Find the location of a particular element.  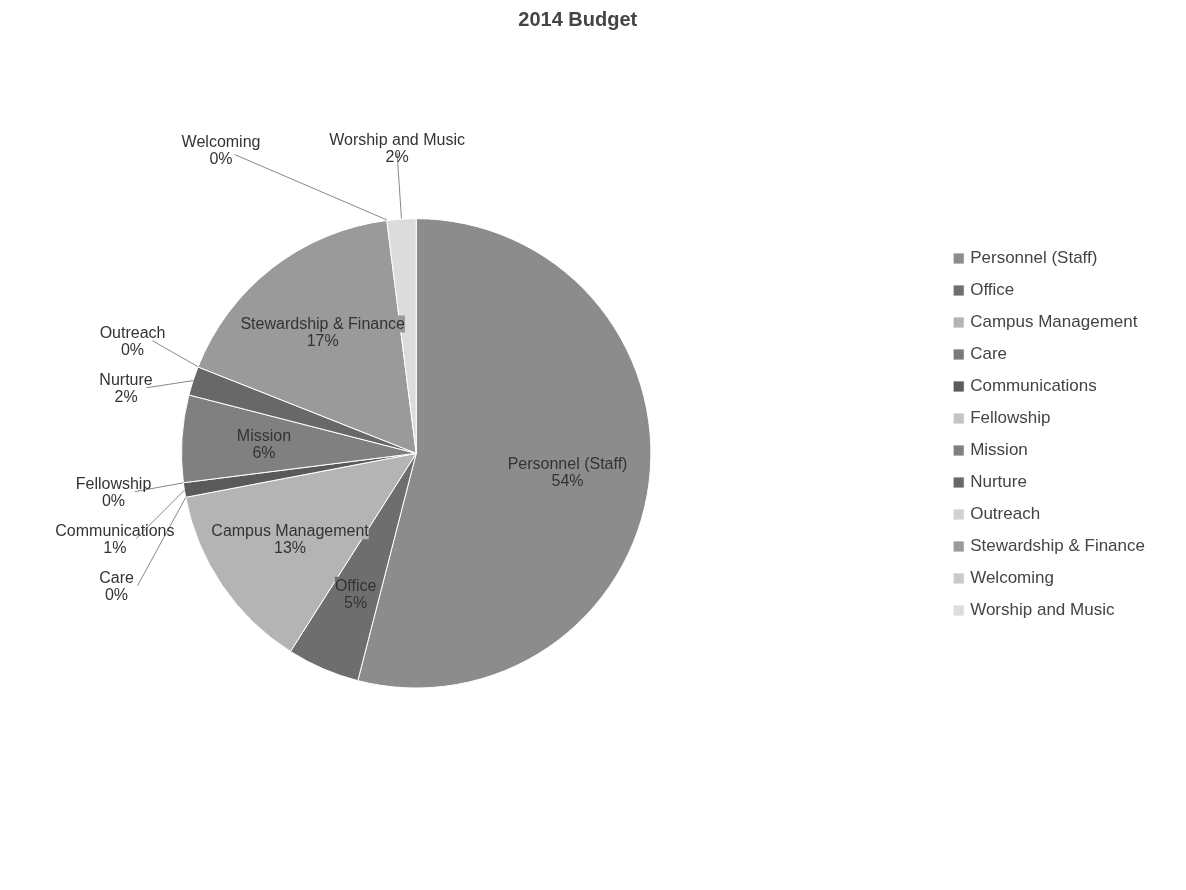

legend-label: Stewardship & Finance is located at coordinates (1057, 546).